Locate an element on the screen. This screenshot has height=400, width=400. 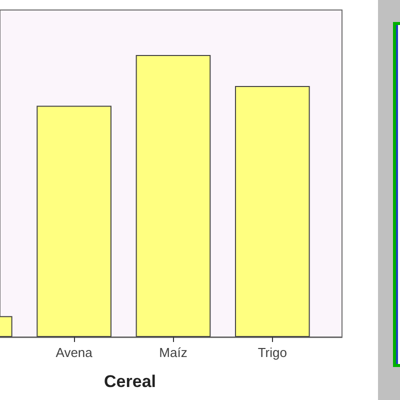
x-tick-label: Avena is located at coordinates (75, 352).